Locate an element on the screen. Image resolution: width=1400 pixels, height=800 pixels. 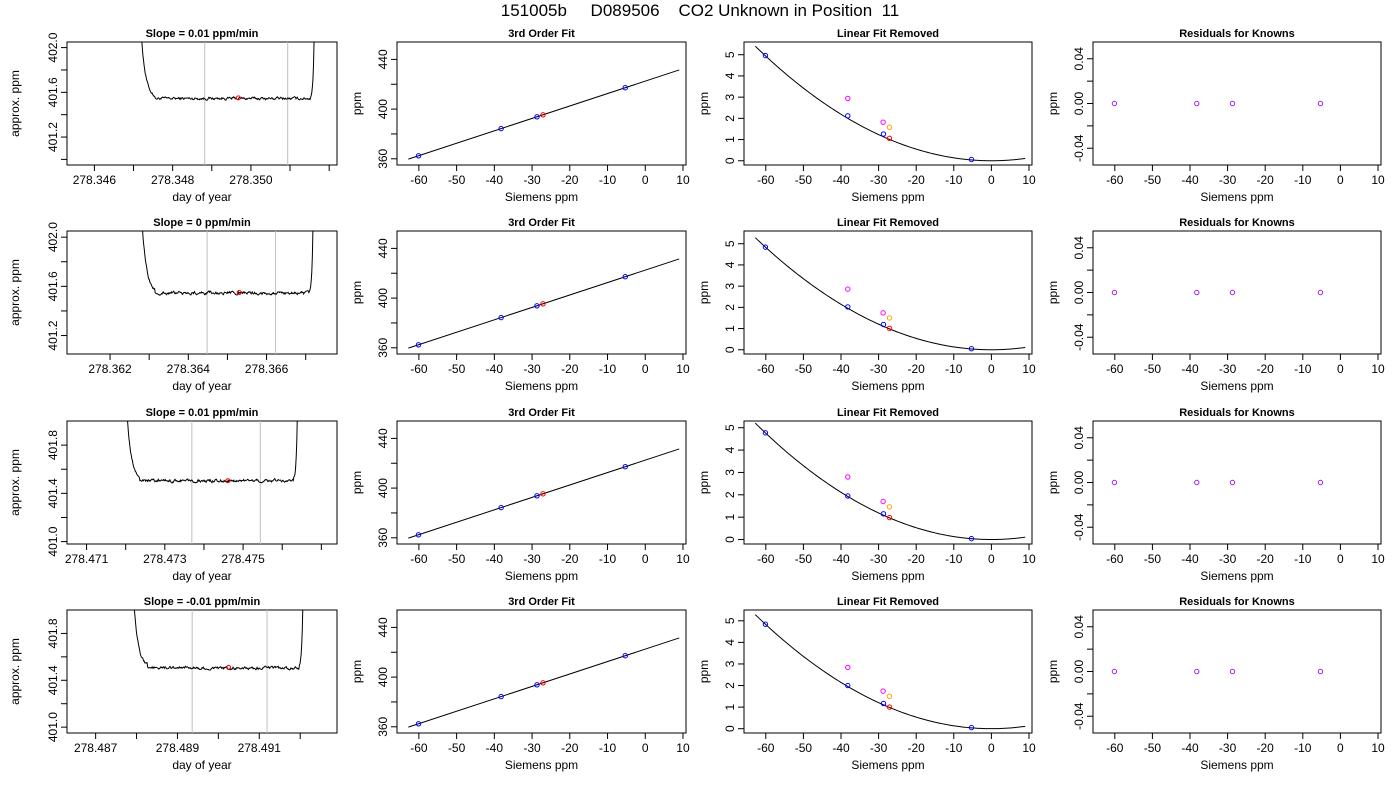
y-tick-label: 402.0 is located at coordinates (53, 47).